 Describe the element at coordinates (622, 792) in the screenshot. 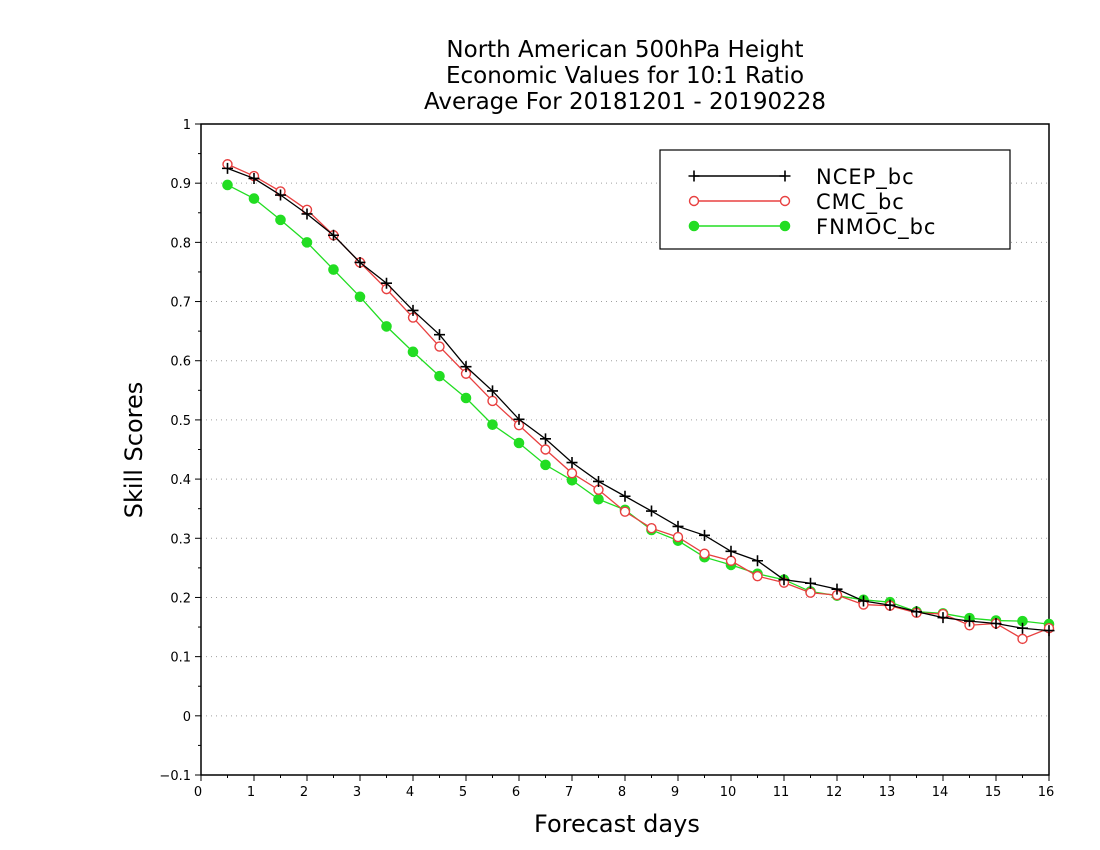

I see `x-tick-label: 8` at that location.